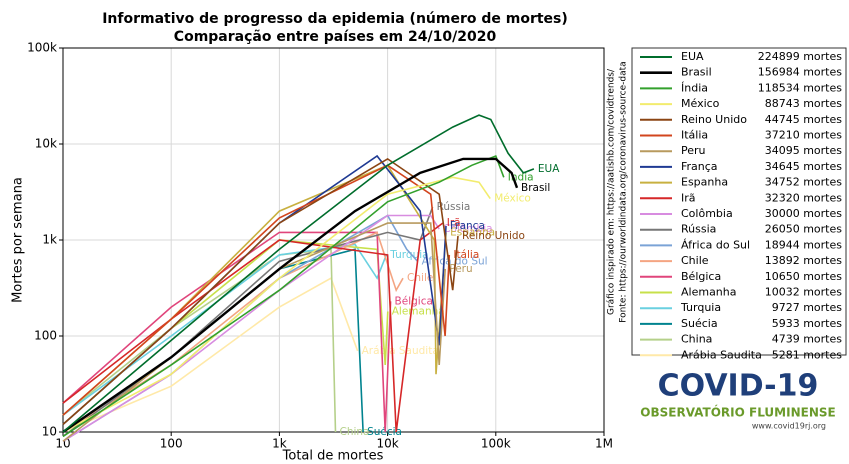 This screenshot has width=849, height=464. I want to click on legend-label: Chile, so click(695, 260).